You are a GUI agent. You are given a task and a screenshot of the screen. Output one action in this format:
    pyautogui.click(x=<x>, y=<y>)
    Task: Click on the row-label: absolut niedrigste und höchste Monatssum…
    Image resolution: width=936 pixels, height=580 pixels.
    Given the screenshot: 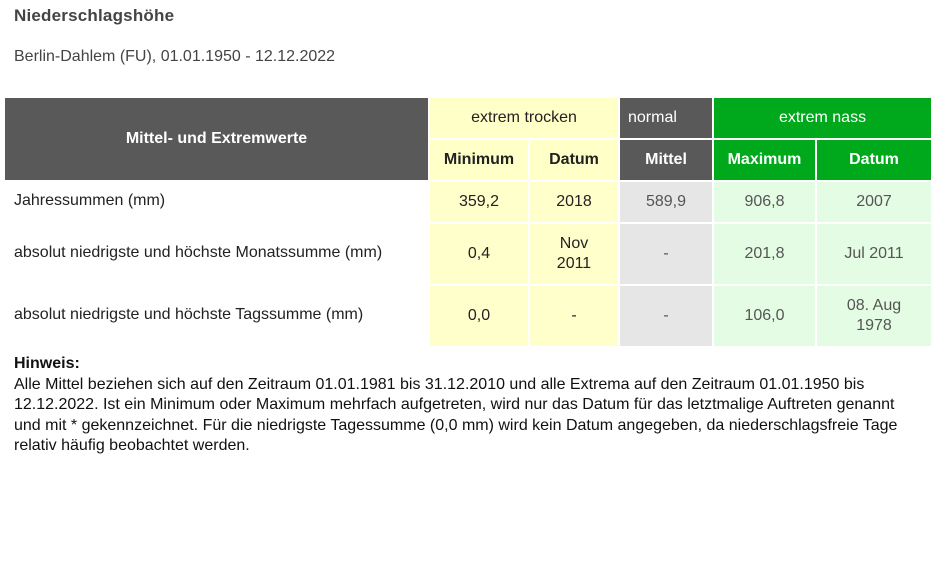 What is the action you would take?
    pyautogui.click(x=198, y=252)
    